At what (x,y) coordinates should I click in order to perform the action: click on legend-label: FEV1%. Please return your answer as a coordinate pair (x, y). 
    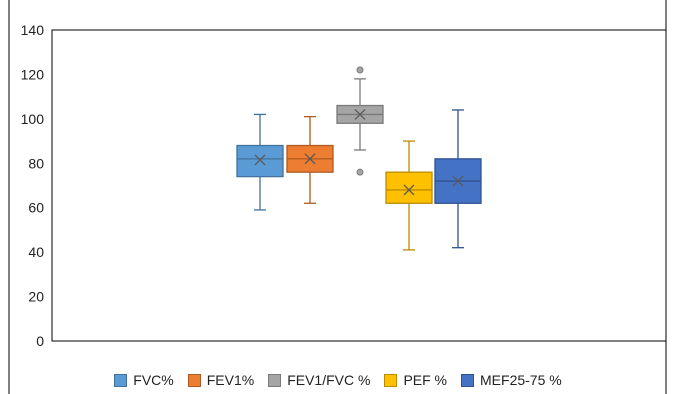
    Looking at the image, I should click on (230, 380).